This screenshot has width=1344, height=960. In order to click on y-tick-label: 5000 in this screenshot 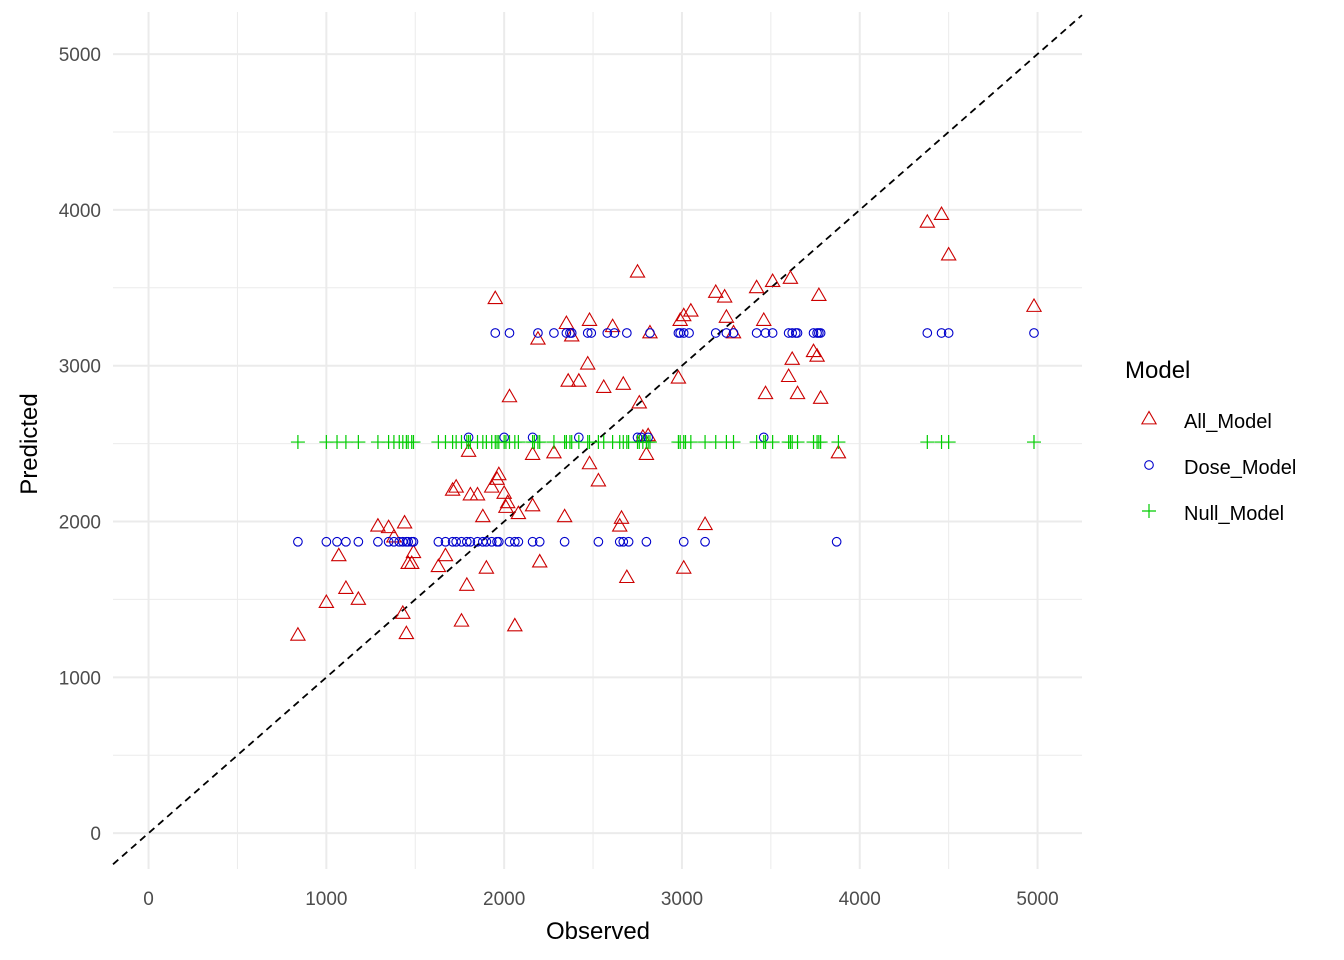, I will do `click(80, 55)`.